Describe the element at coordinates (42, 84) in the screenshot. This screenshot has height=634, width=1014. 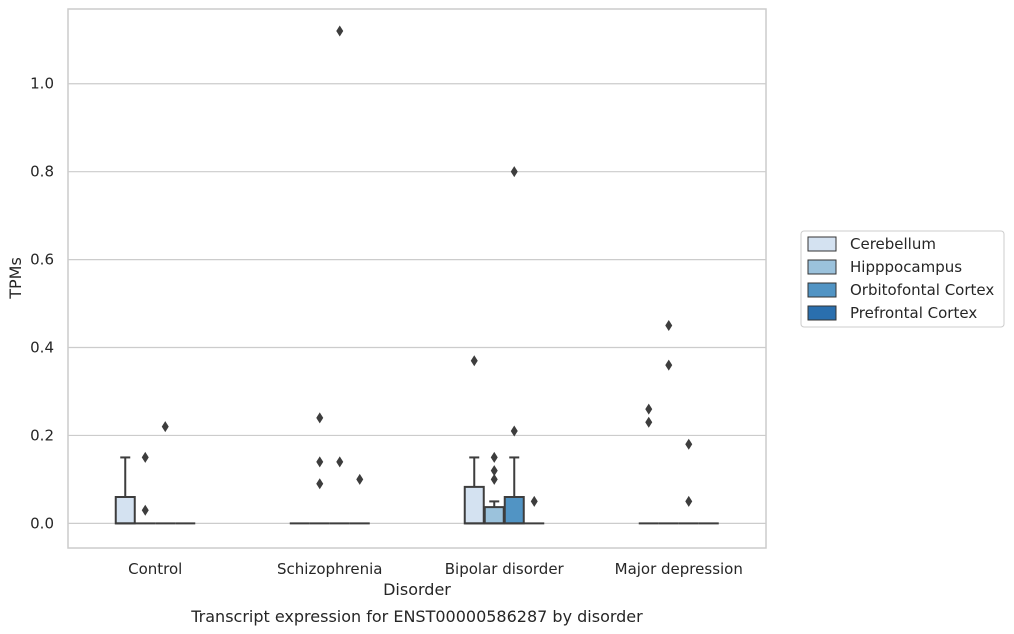
I see `y-tick-label: 1.0` at that location.